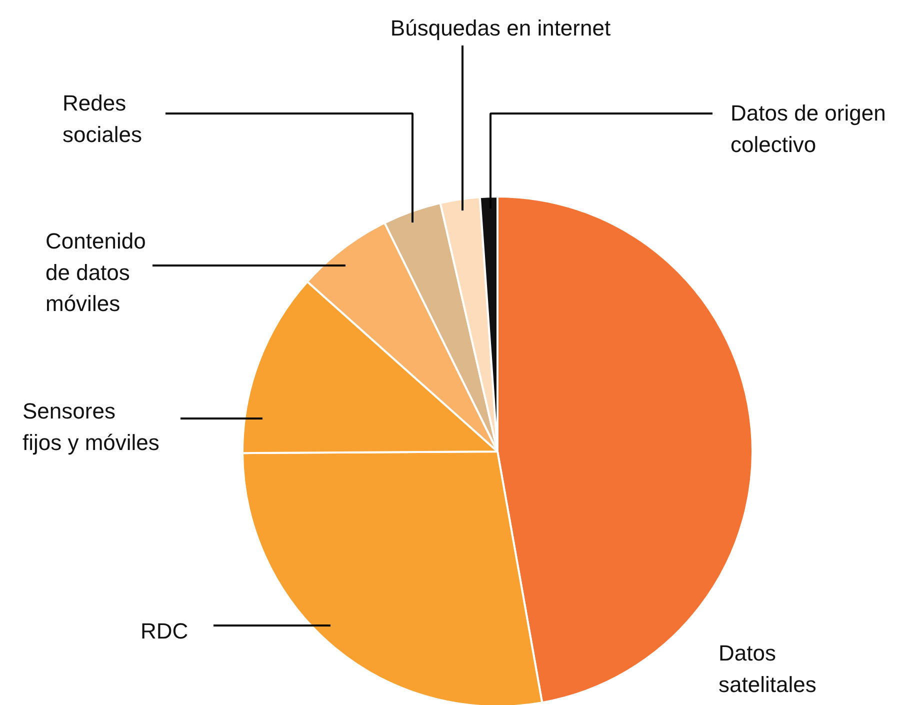  I want to click on slice-label: Datos de origen colectivo, so click(808, 128).